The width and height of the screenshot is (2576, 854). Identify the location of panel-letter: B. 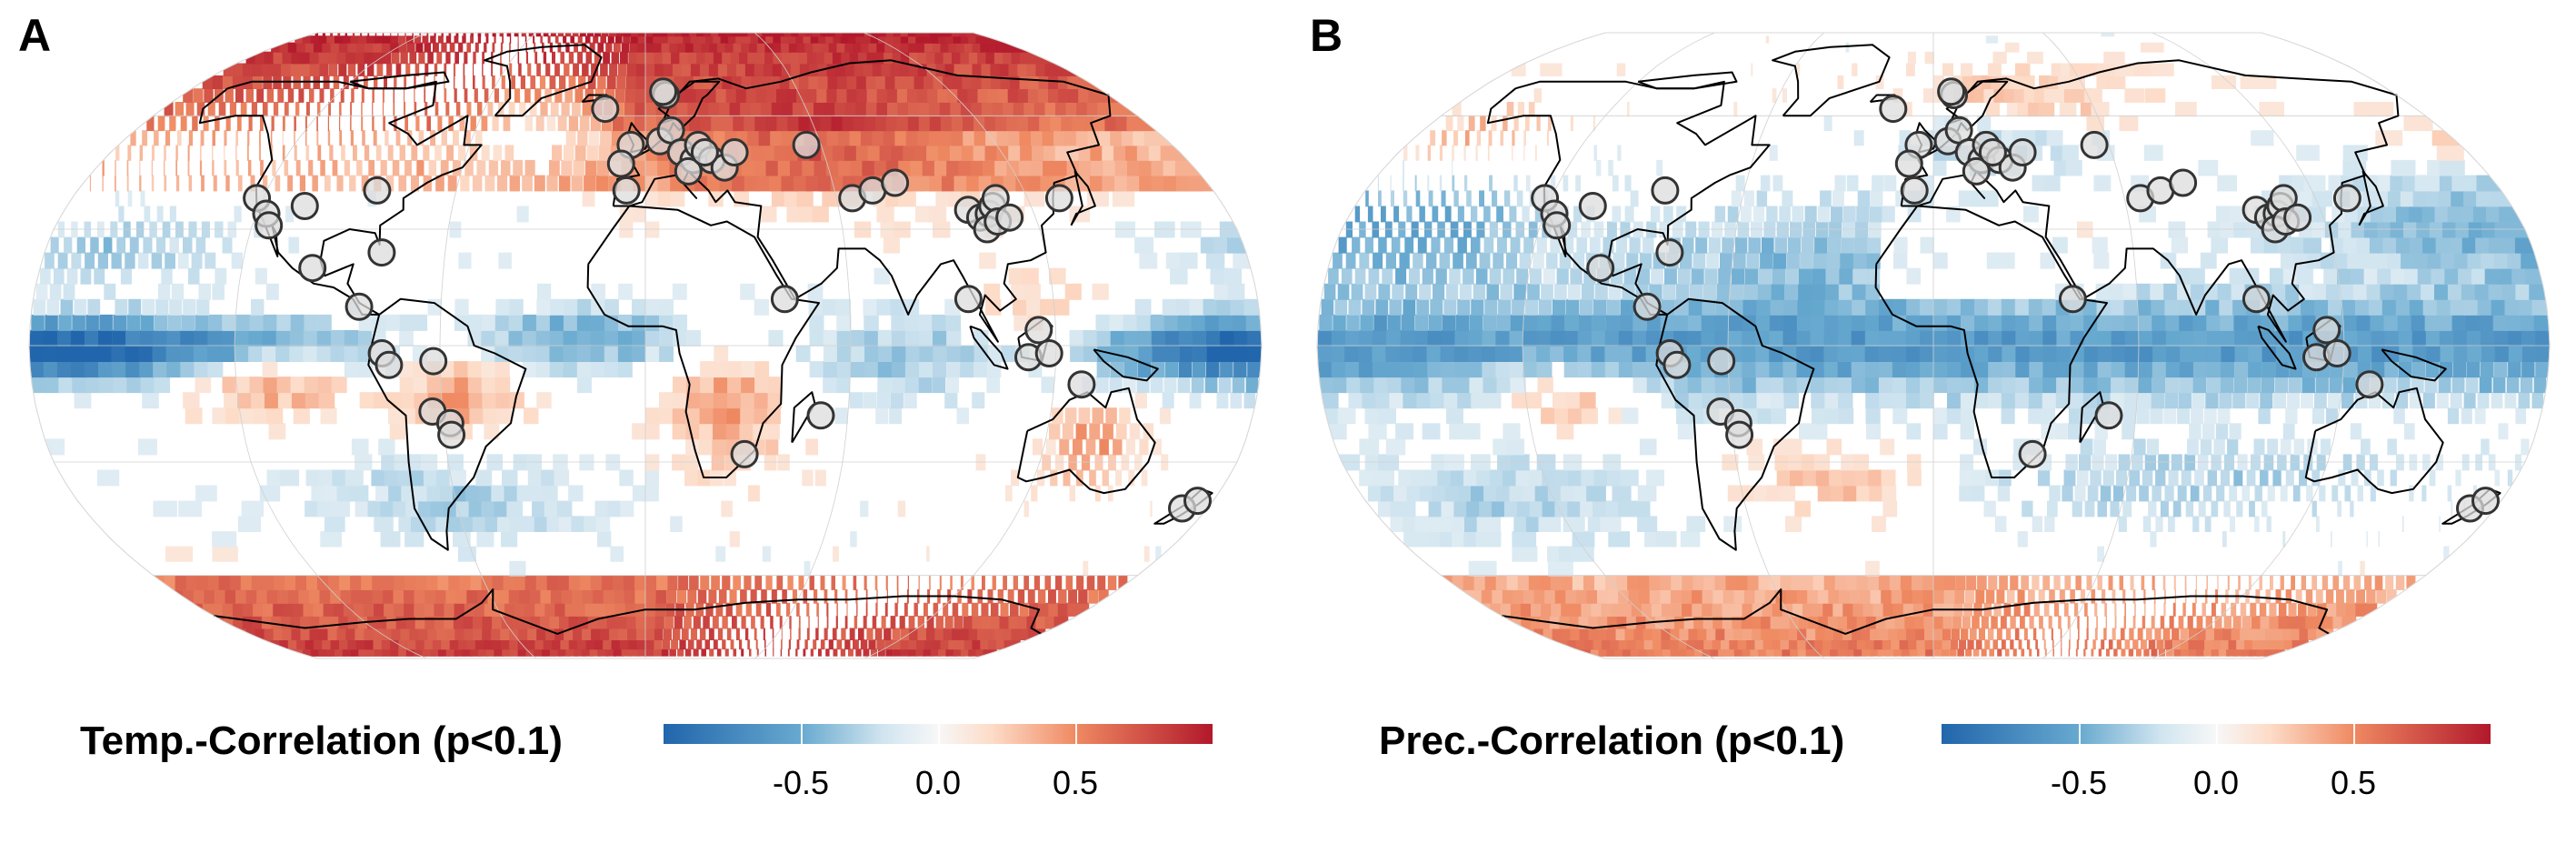
(1326, 35).